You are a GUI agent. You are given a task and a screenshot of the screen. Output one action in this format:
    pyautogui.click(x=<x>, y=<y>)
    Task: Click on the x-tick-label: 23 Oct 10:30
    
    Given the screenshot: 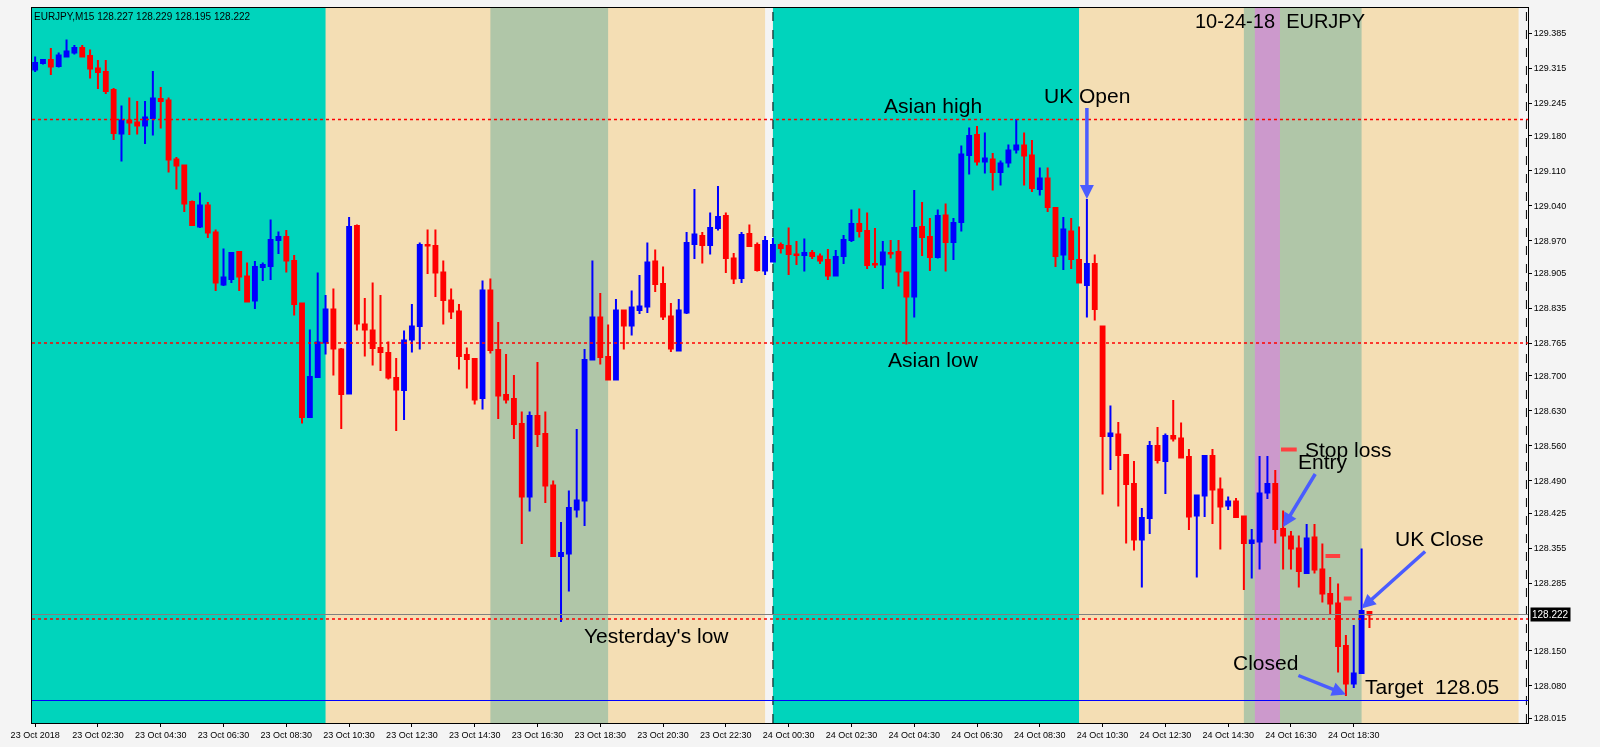 What is the action you would take?
    pyautogui.click(x=349, y=734)
    